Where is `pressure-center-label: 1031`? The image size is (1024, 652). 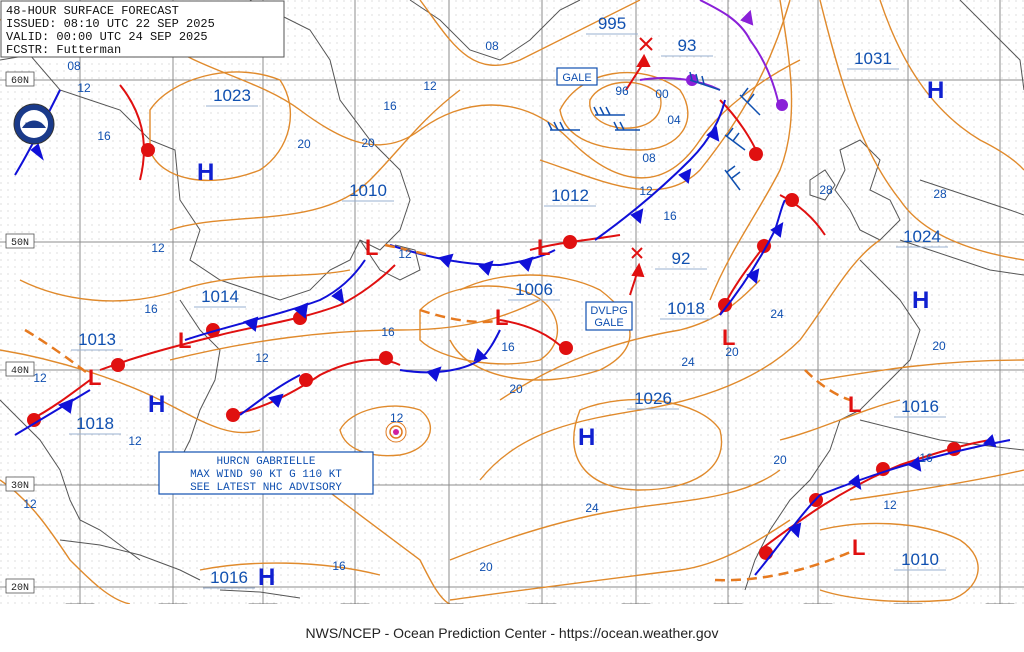
pressure-center-label: 1031 is located at coordinates (873, 58).